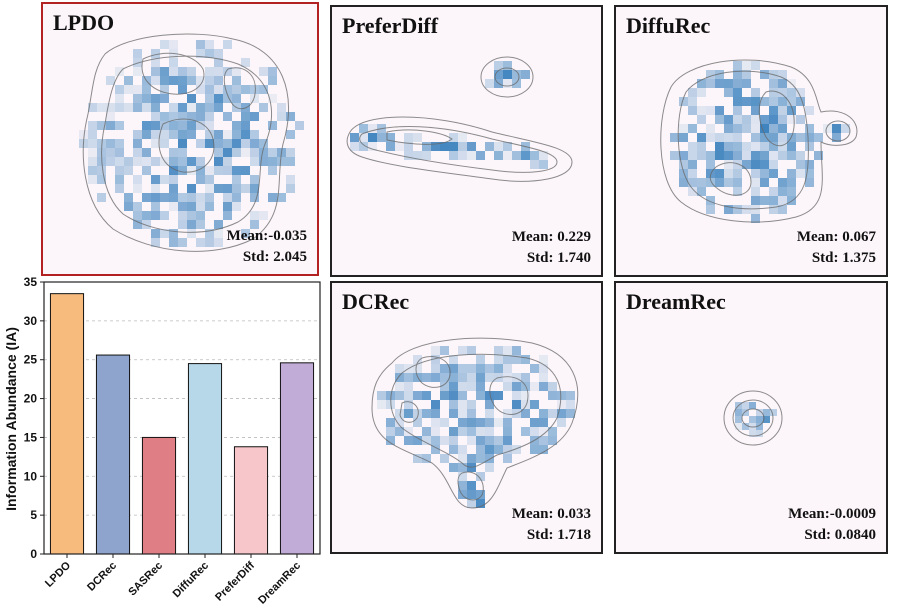 This screenshot has width=897, height=614. What do you see at coordinates (859, 237) in the screenshot?
I see `diffurec-mean-value: 0.067` at bounding box center [859, 237].